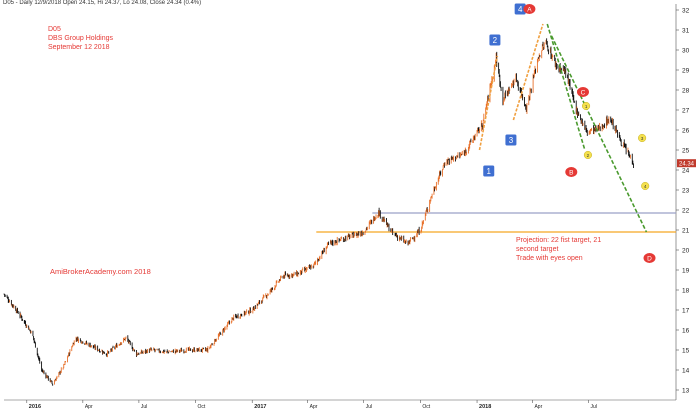 The height and width of the screenshot is (415, 700). Describe the element at coordinates (686, 390) in the screenshot. I see `y-tick-label: 13` at that location.